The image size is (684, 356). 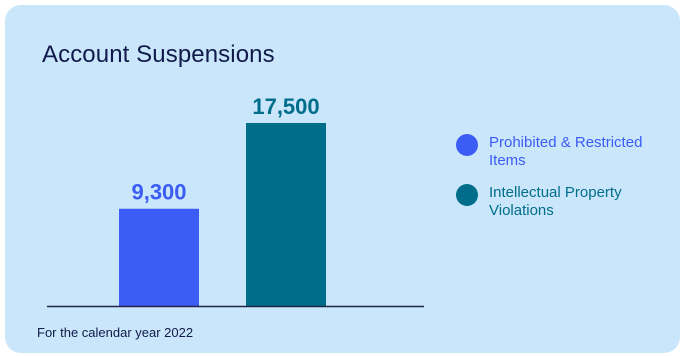 I want to click on chart-title: Account Suspensions, so click(x=158, y=54).